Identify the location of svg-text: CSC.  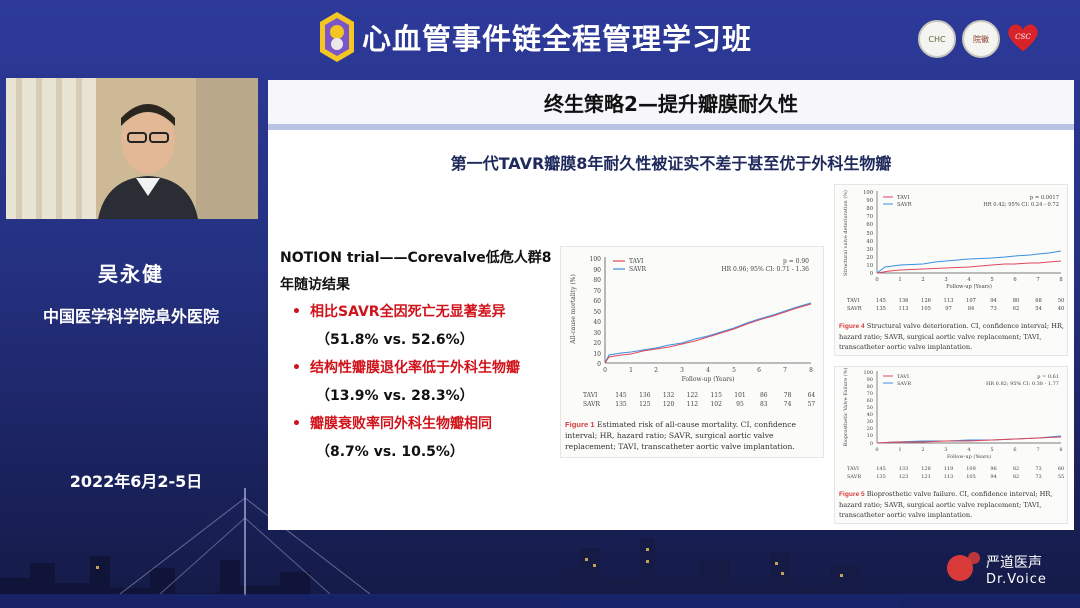
(1023, 36).